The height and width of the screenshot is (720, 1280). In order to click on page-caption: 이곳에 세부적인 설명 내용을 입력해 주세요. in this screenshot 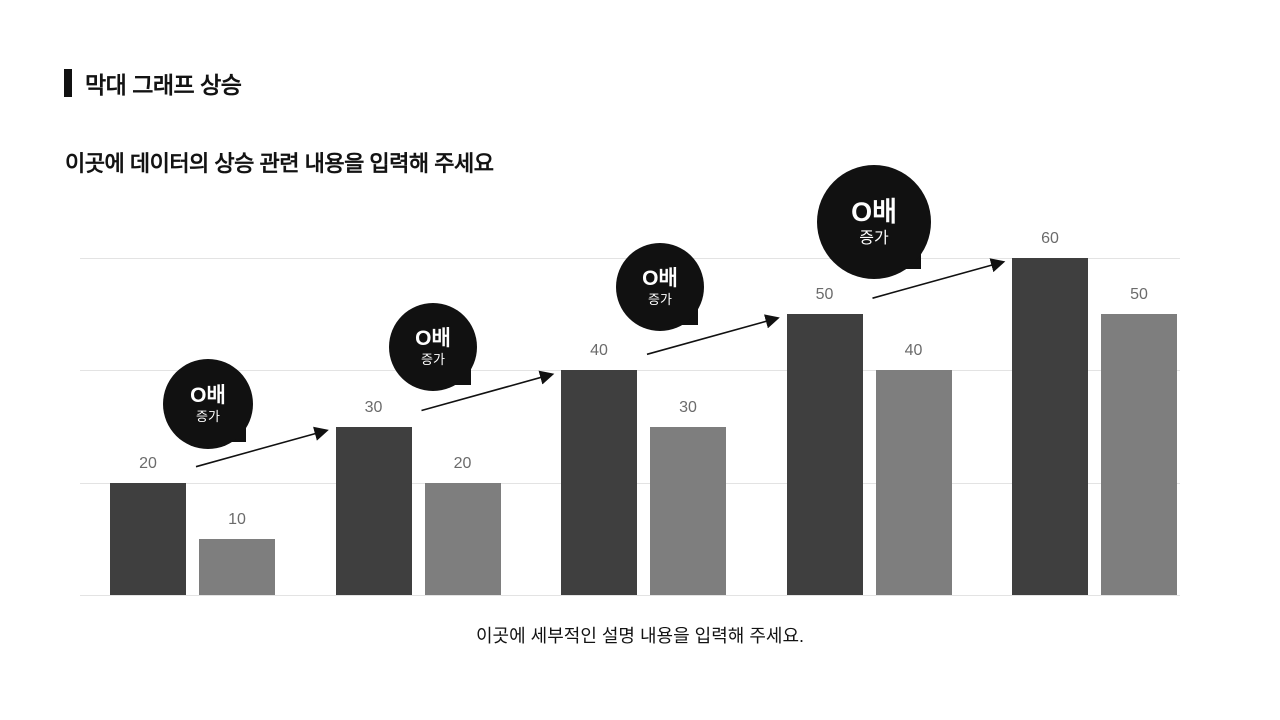, I will do `click(640, 636)`.